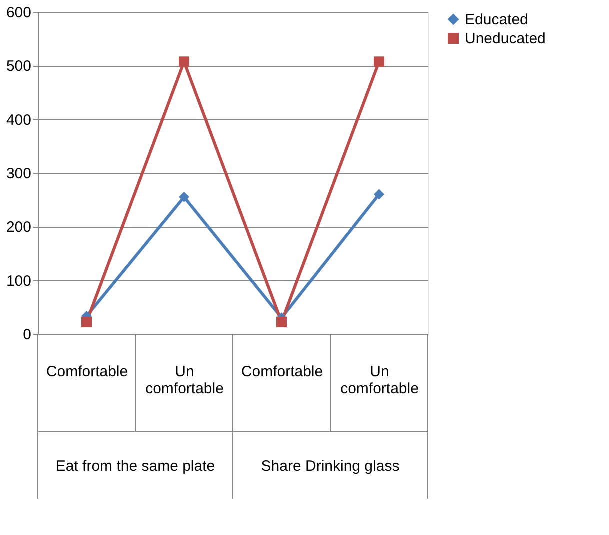  Describe the element at coordinates (19, 120) in the screenshot. I see `y-tick-label: 400` at that location.